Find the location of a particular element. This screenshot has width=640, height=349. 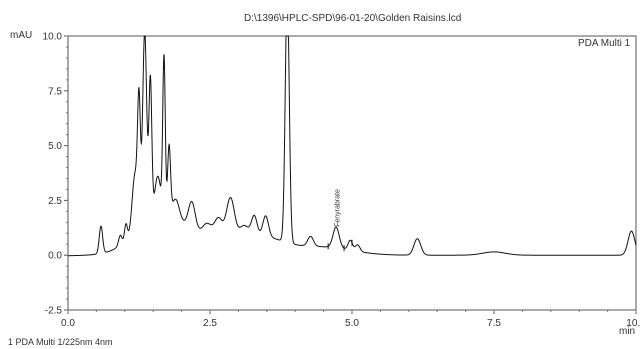

x-tick-label: 2.5 is located at coordinates (210, 323).